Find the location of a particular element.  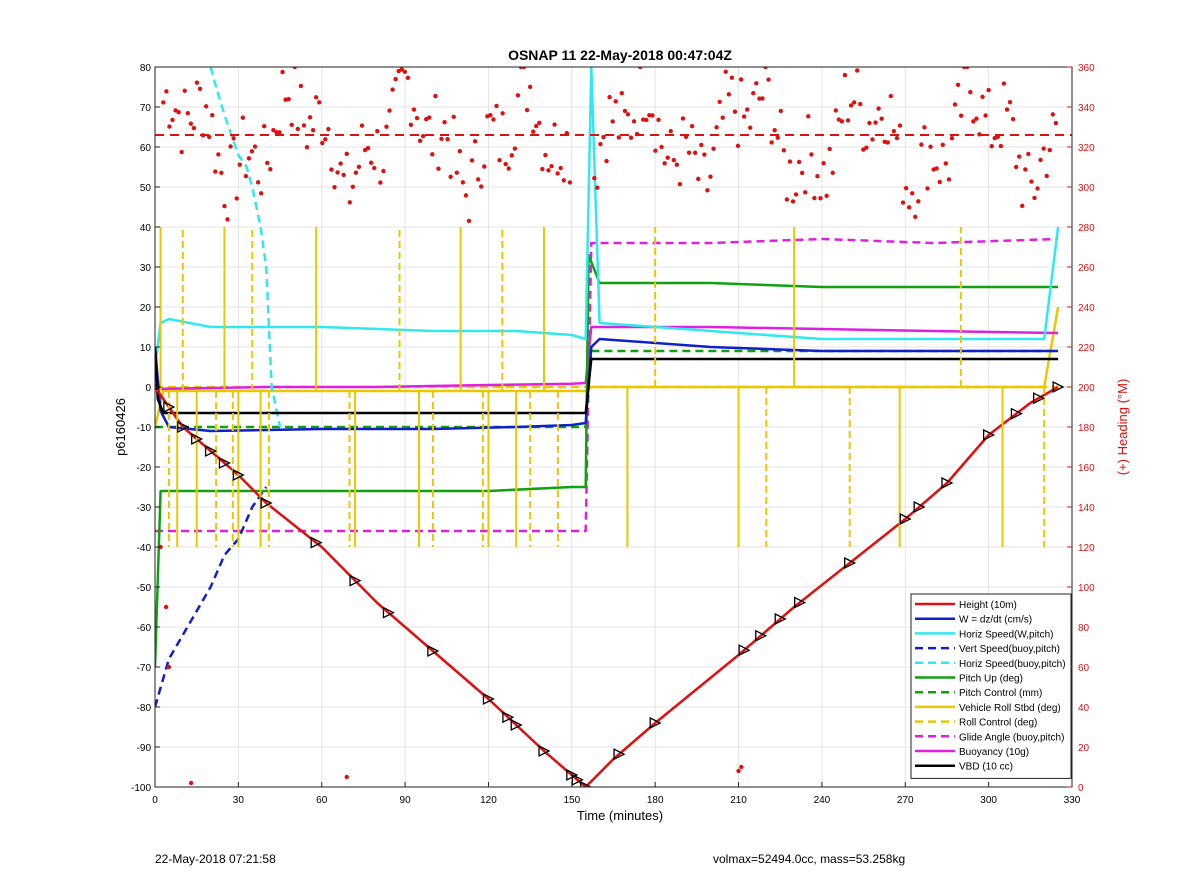

legend-entry: Height (10m) is located at coordinates (988, 605).